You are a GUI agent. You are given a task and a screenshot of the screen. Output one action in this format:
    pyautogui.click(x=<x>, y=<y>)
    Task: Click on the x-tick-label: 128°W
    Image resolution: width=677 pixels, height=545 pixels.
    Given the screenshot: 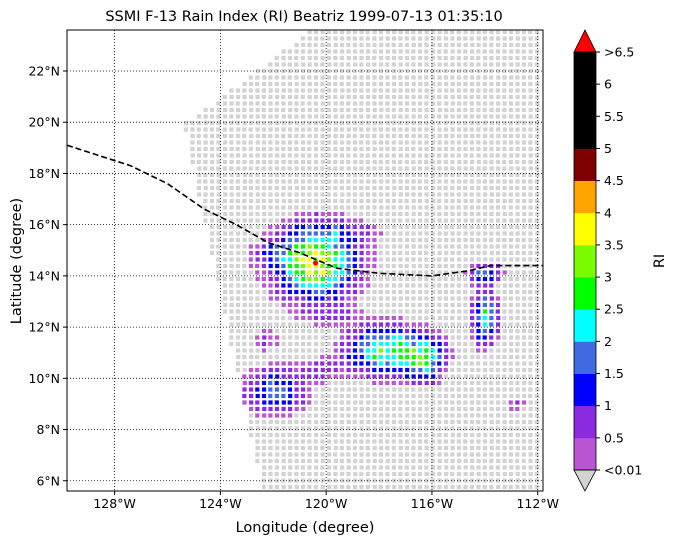 What is the action you would take?
    pyautogui.click(x=114, y=503)
    